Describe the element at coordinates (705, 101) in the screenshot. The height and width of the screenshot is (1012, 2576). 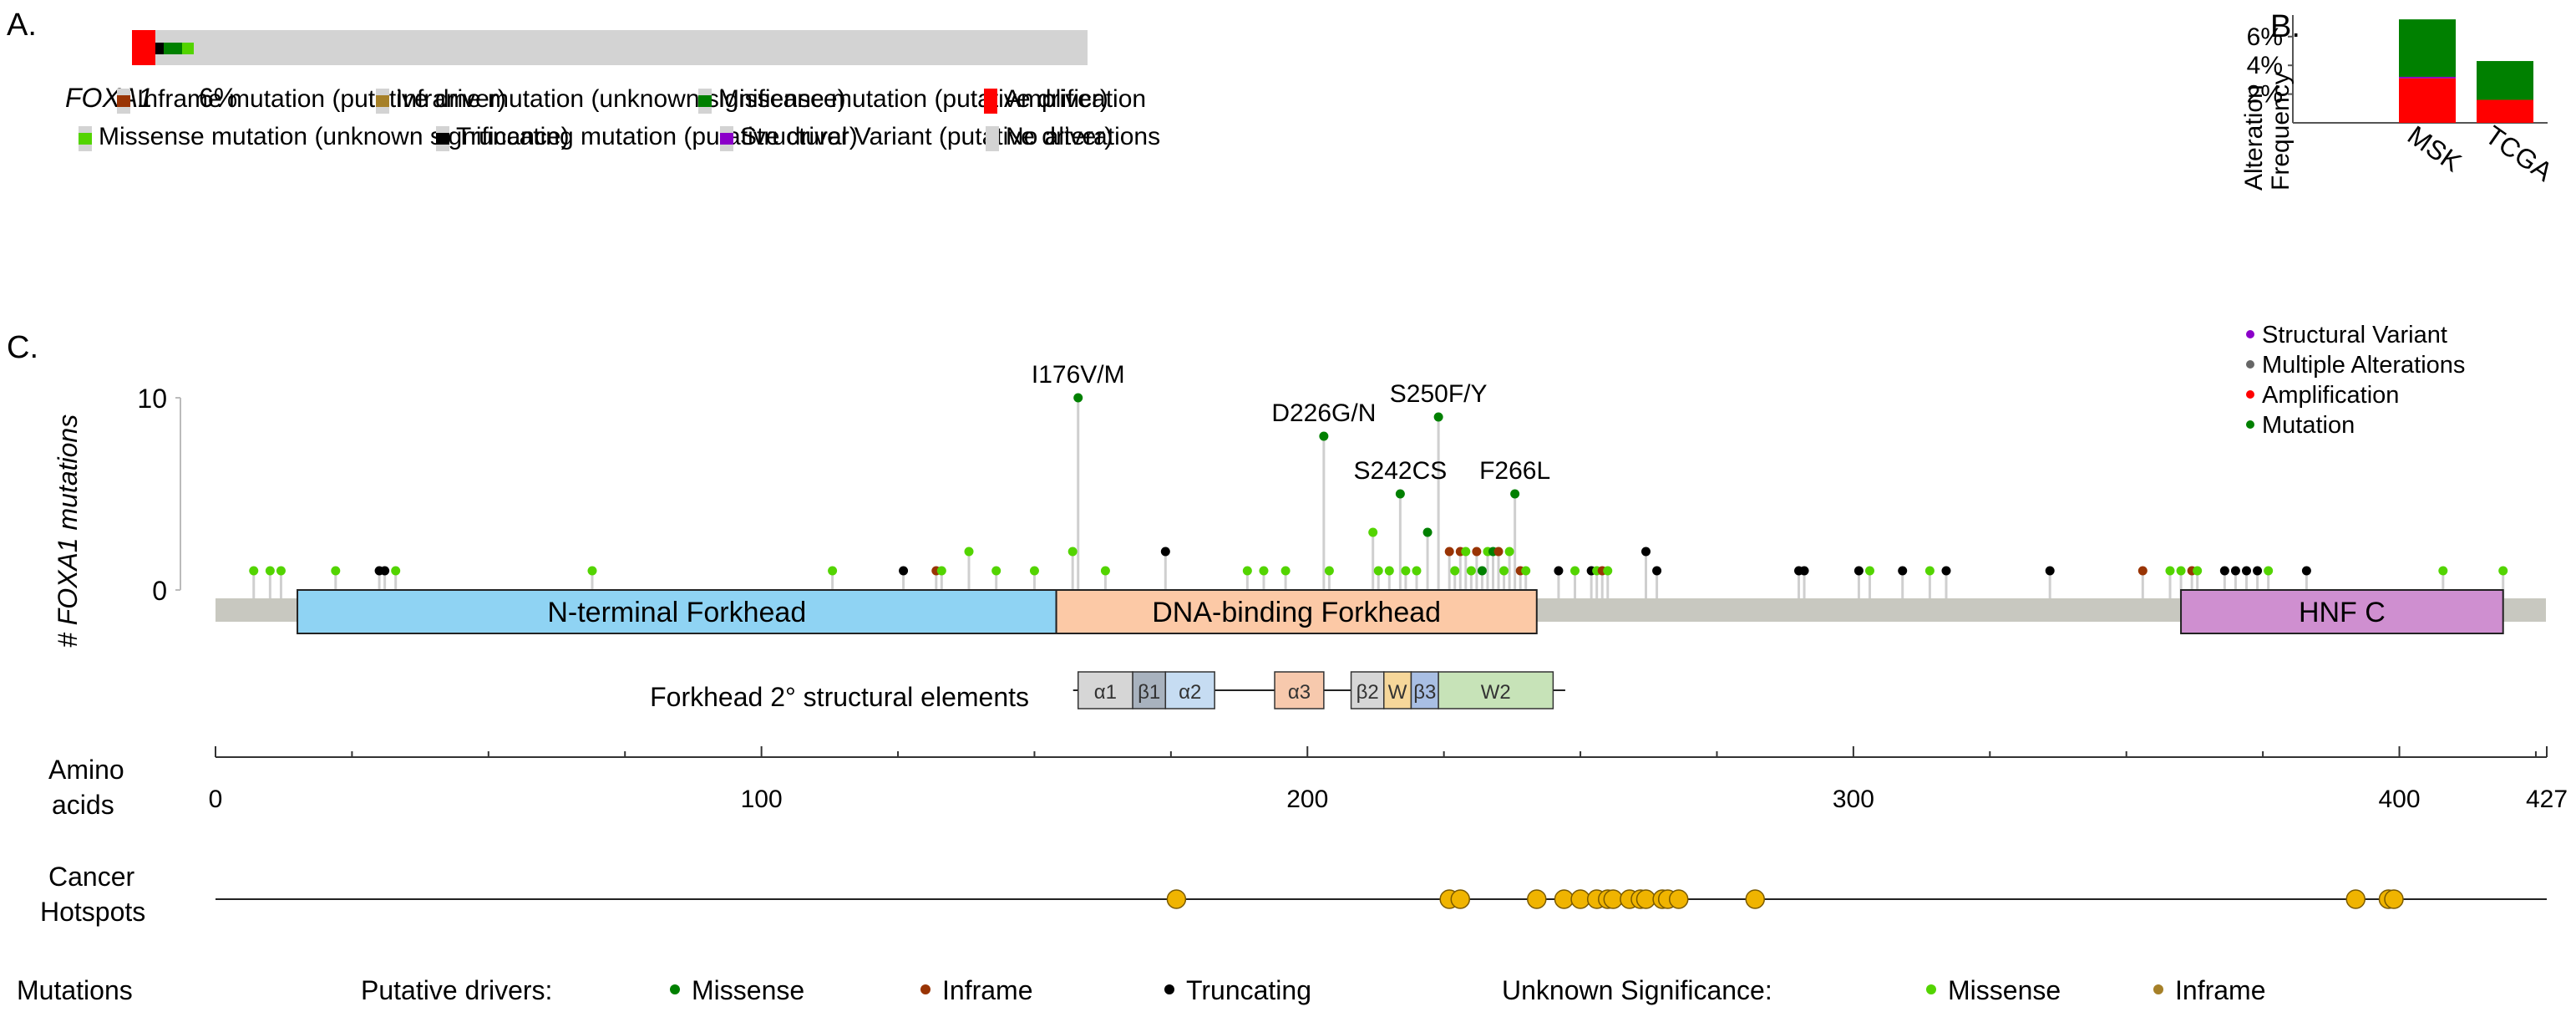
I see `legend-swatch-missense_driver` at that location.